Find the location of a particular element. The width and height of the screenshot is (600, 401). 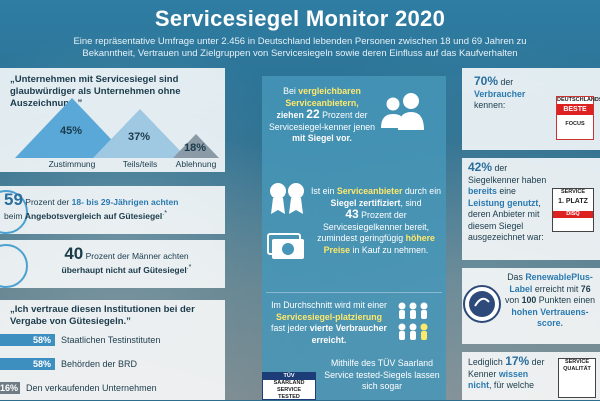

r1-kennen: kennen: is located at coordinates (490, 105).